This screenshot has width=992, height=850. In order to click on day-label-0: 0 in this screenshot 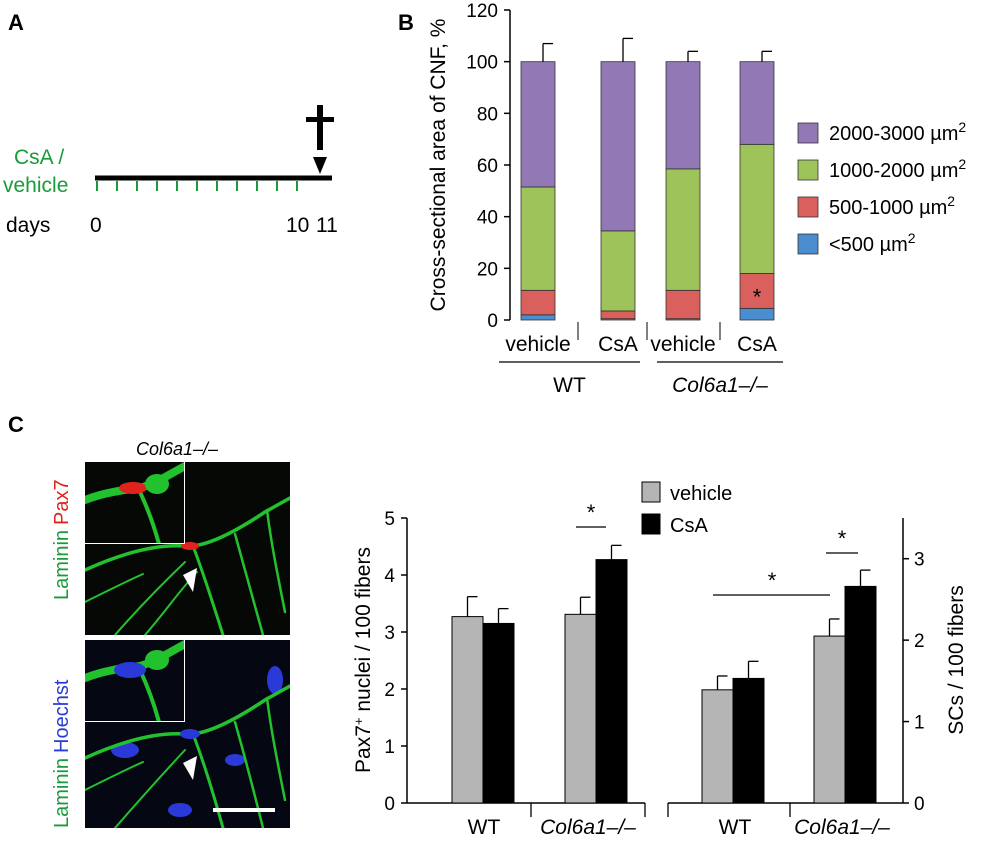, I will do `click(96, 225)`.